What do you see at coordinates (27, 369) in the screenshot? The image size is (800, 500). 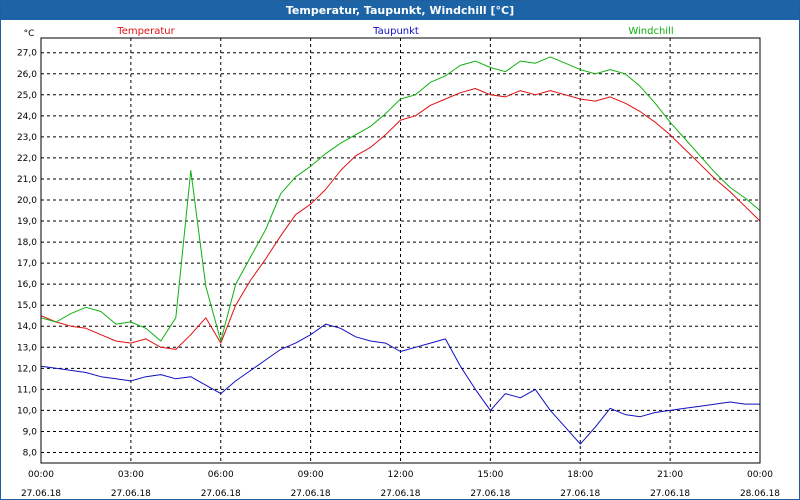 I see `y-tick-label: 12,0` at bounding box center [27, 369].